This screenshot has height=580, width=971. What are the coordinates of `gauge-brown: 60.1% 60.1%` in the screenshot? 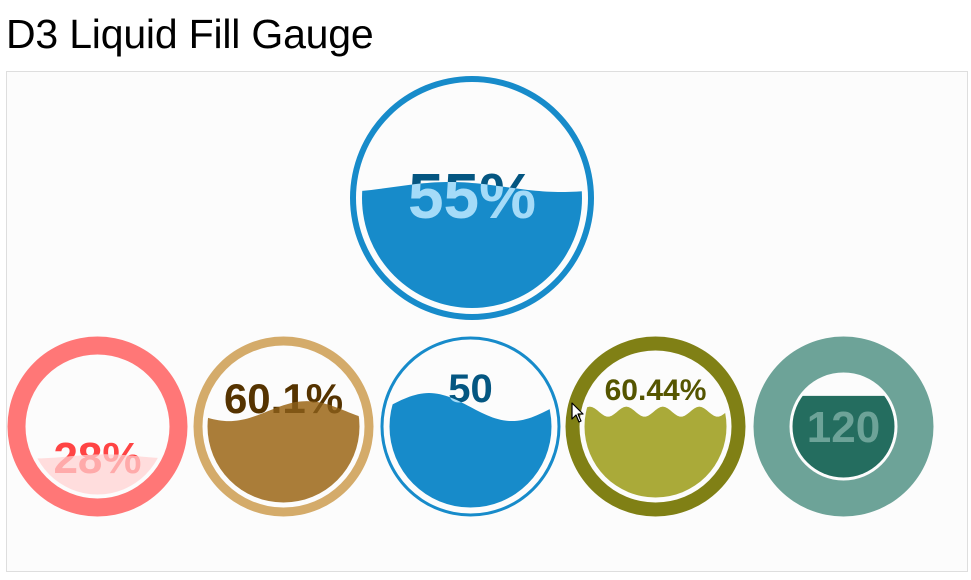 It's located at (283, 426).